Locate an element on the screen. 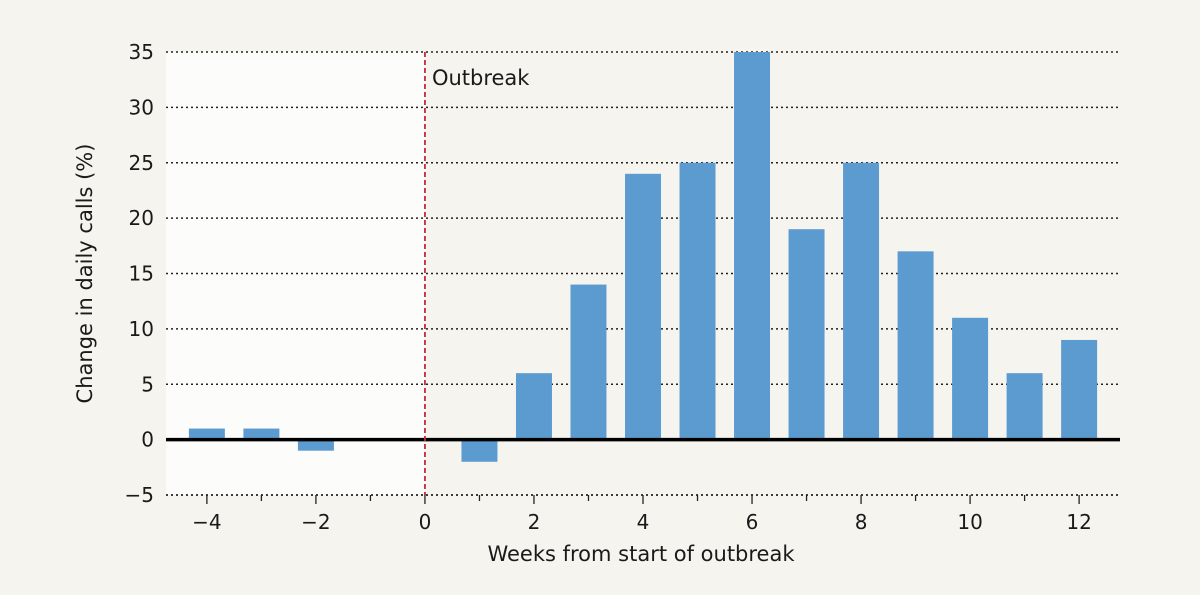 This screenshot has width=1200, height=595. y-tick-label: 15 is located at coordinates (141, 274).